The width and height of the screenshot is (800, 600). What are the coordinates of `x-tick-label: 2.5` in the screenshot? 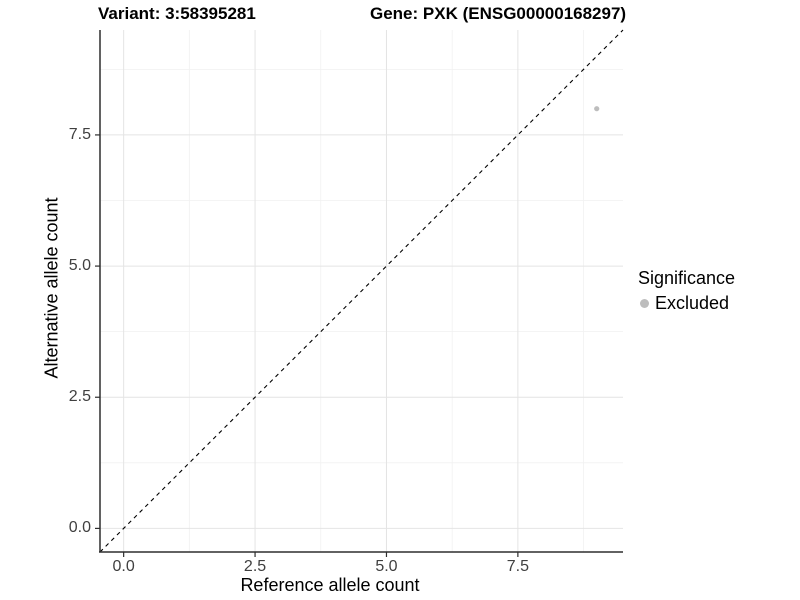 It's located at (255, 566).